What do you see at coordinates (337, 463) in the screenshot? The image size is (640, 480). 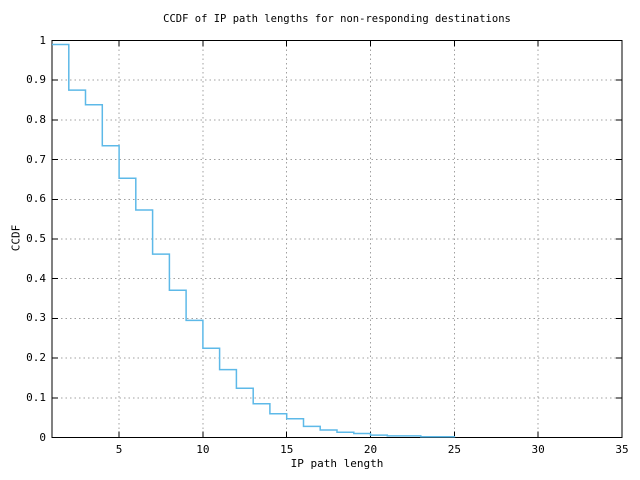 I see `x-axis-label: IP path length` at bounding box center [337, 463].